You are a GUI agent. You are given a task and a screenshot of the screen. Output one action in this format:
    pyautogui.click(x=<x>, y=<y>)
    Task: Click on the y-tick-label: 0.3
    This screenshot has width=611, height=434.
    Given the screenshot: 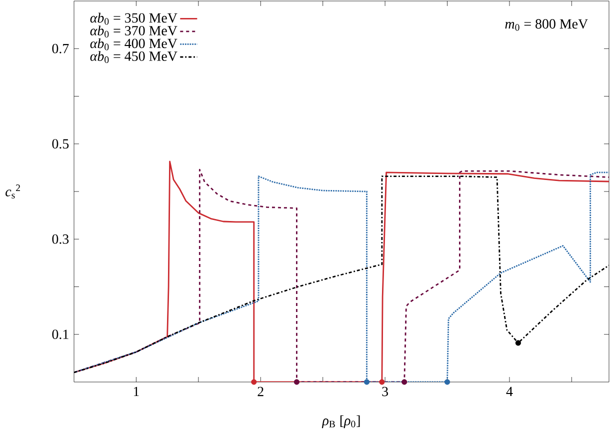 What is the action you would take?
    pyautogui.click(x=60, y=239)
    